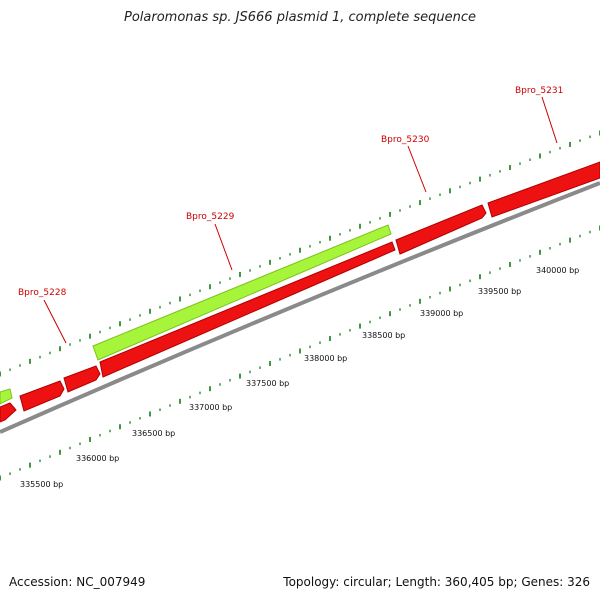 Image resolution: width=600 pixels, height=600 pixels. What do you see at coordinates (557, 270) in the screenshot?
I see `position-label: 340000 bp` at bounding box center [557, 270].